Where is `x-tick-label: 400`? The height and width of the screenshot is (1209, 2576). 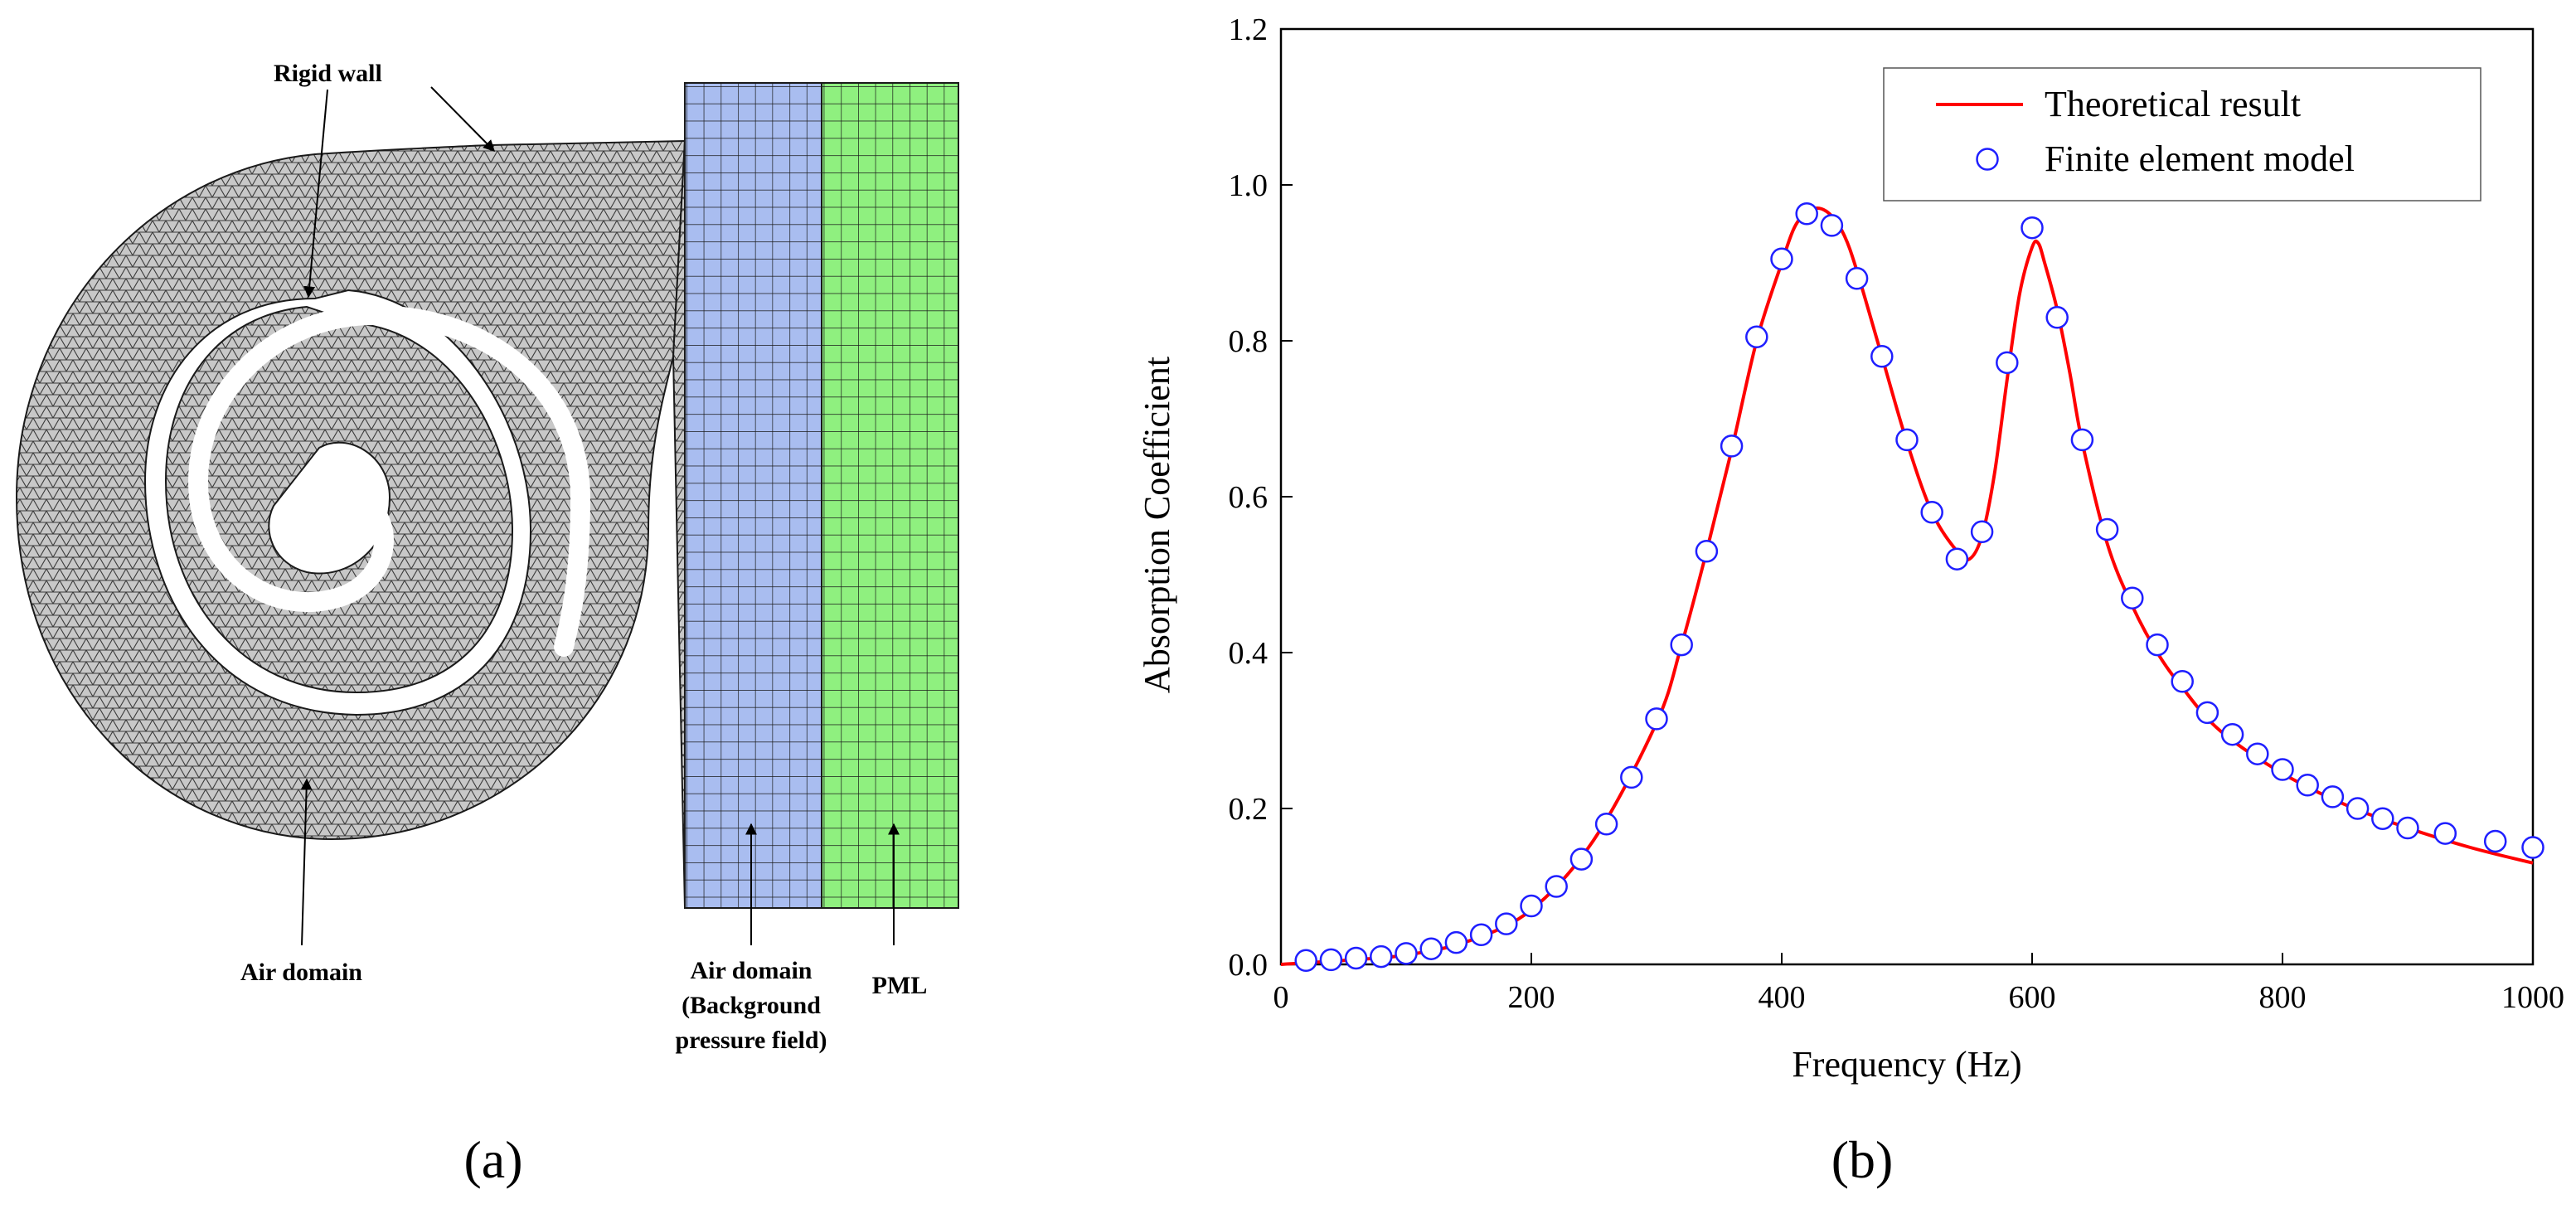 x-tick-label: 400 is located at coordinates (1782, 997).